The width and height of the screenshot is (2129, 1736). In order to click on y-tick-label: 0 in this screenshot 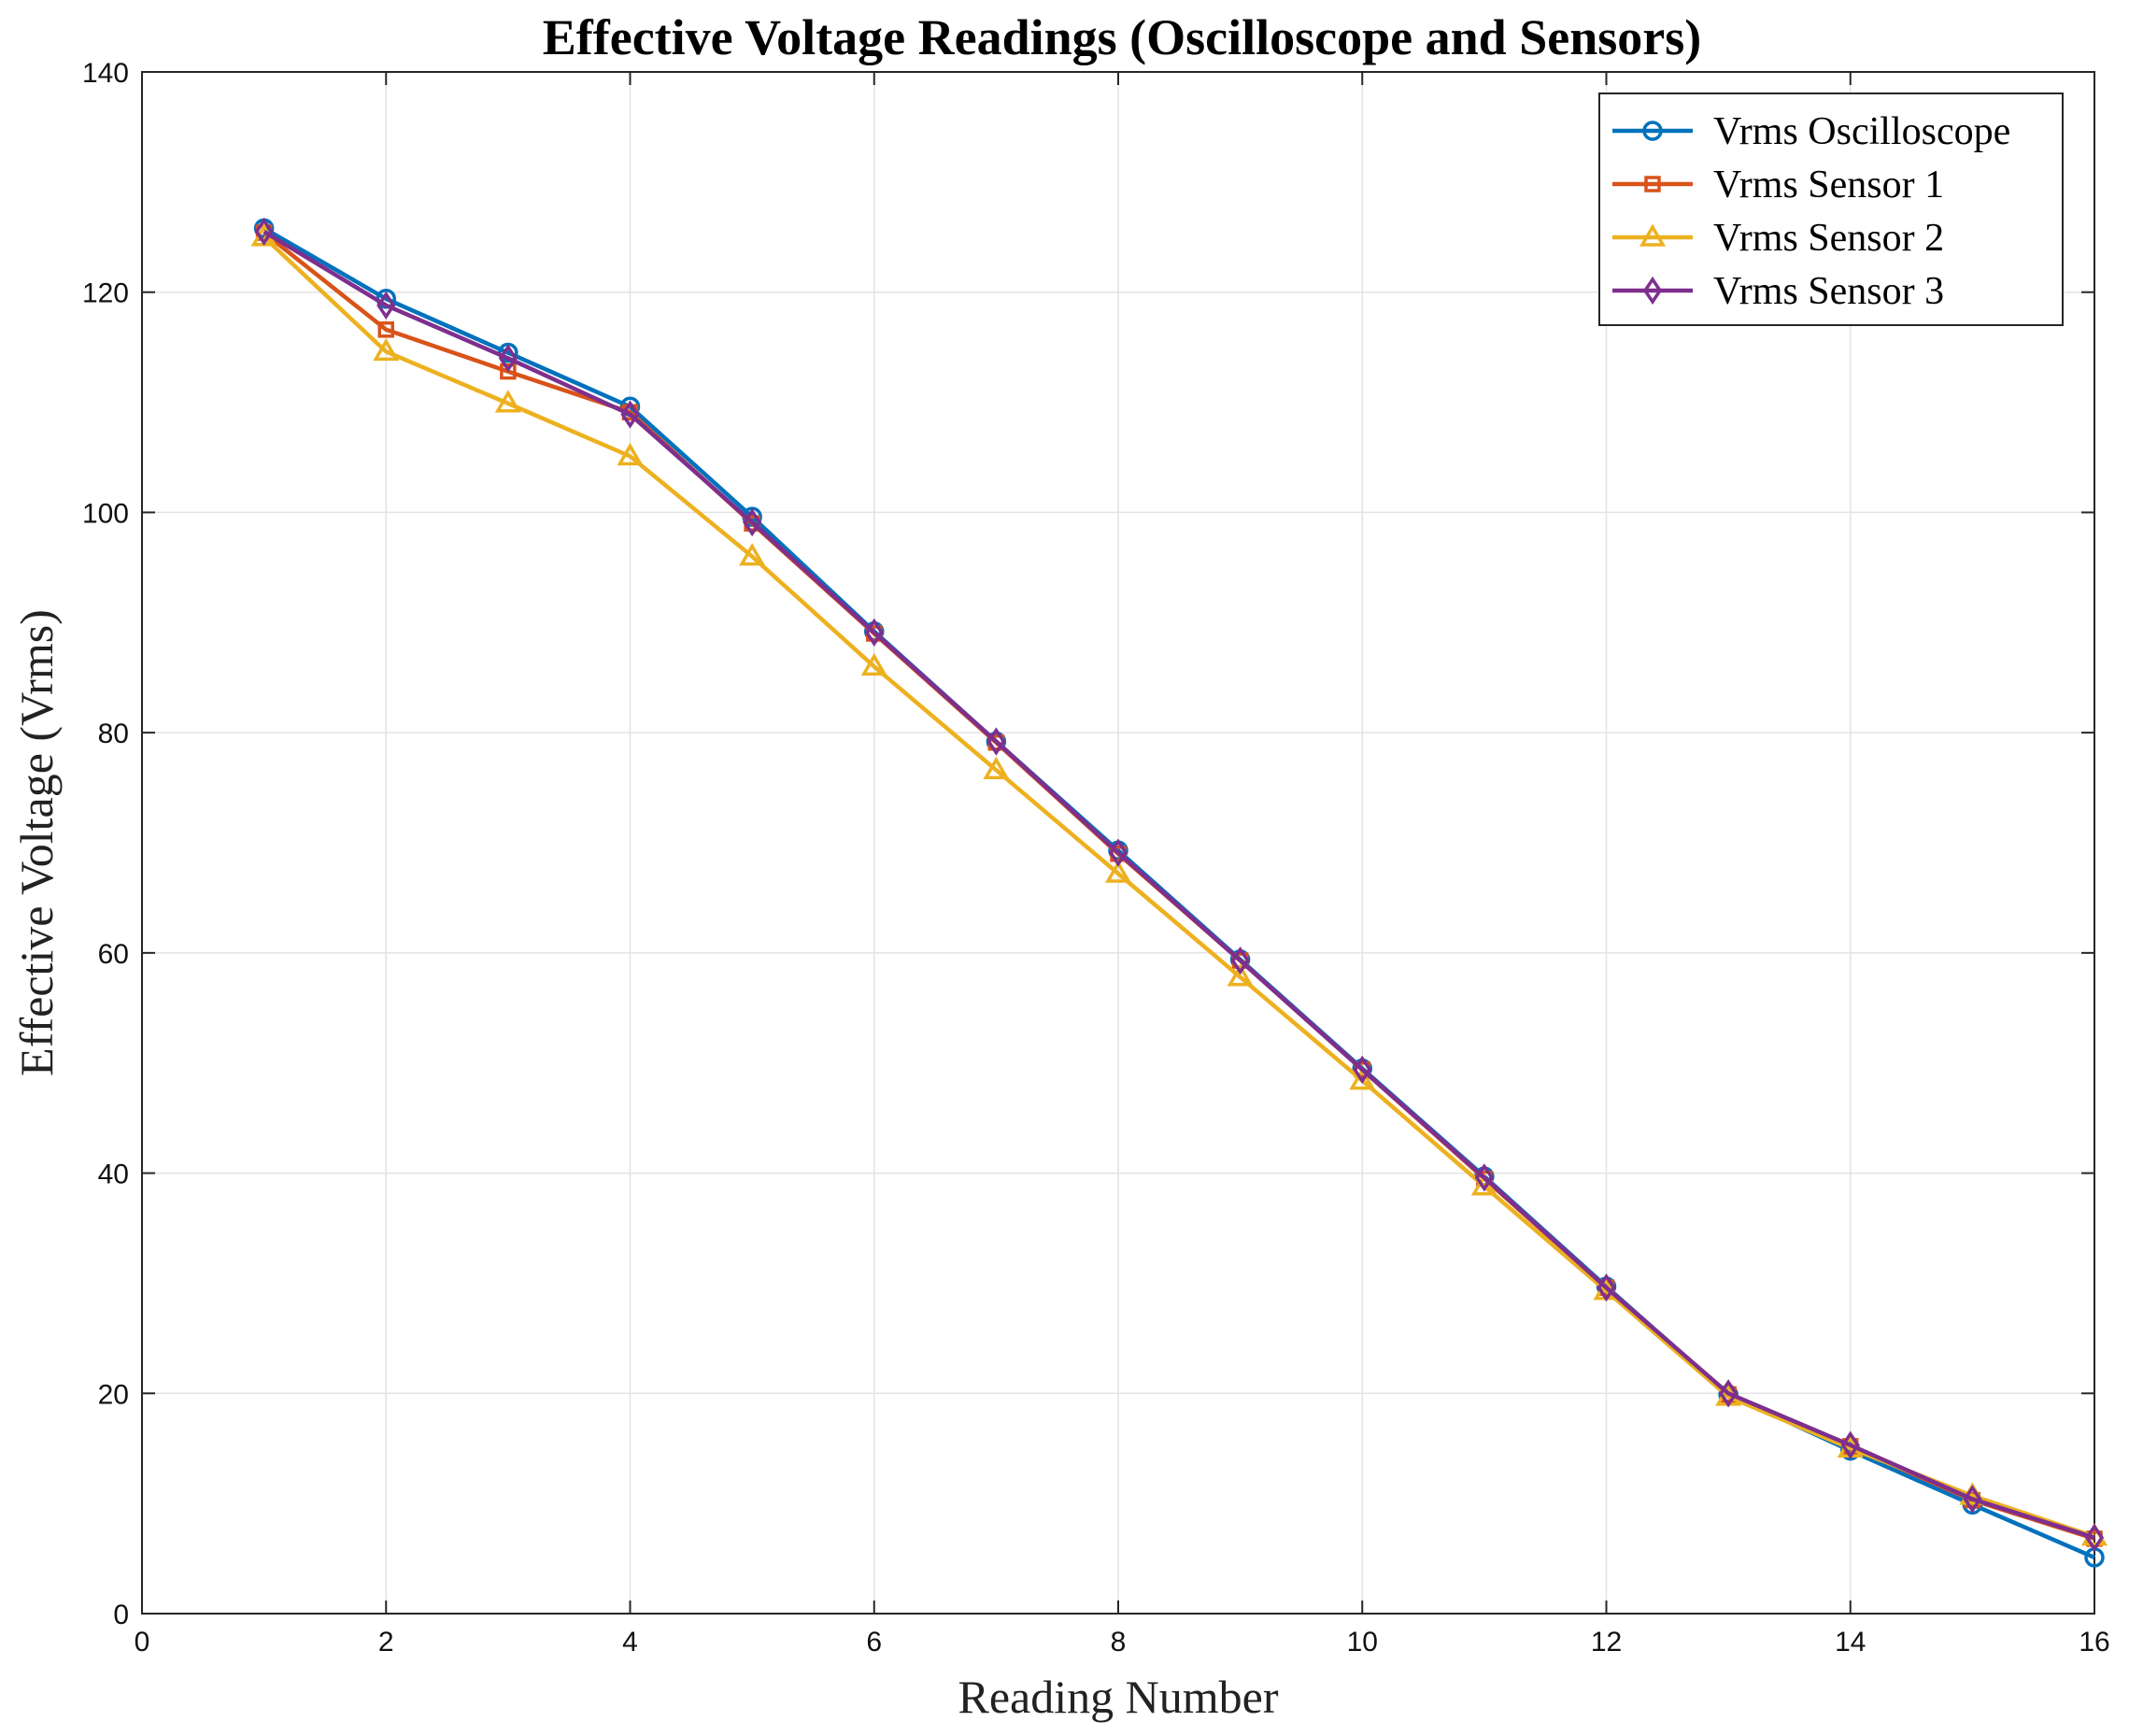, I will do `click(121, 1615)`.